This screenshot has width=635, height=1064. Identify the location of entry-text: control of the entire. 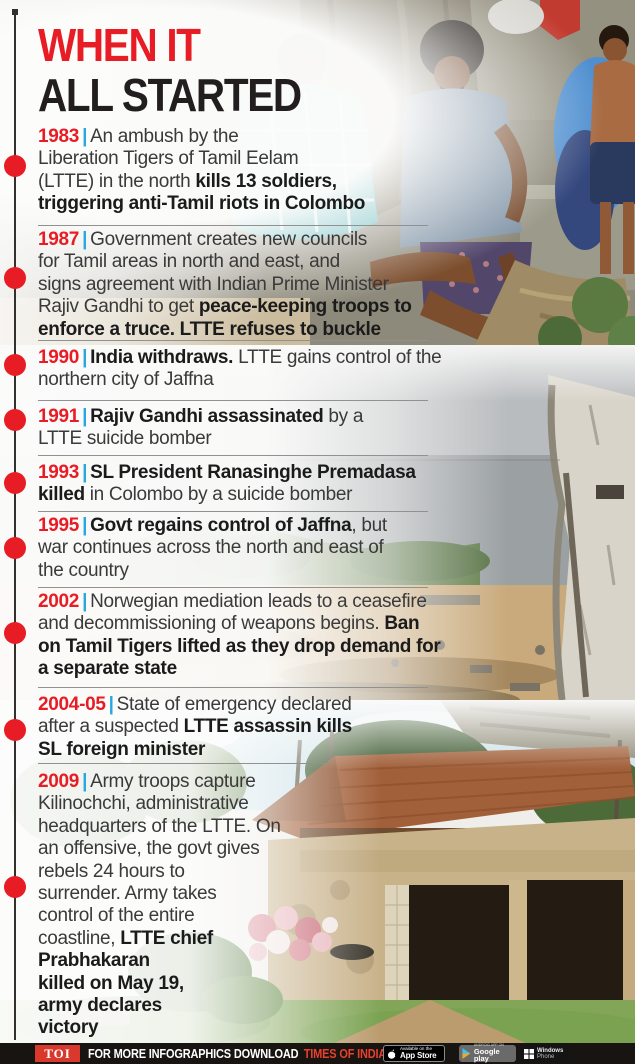
(116, 916).